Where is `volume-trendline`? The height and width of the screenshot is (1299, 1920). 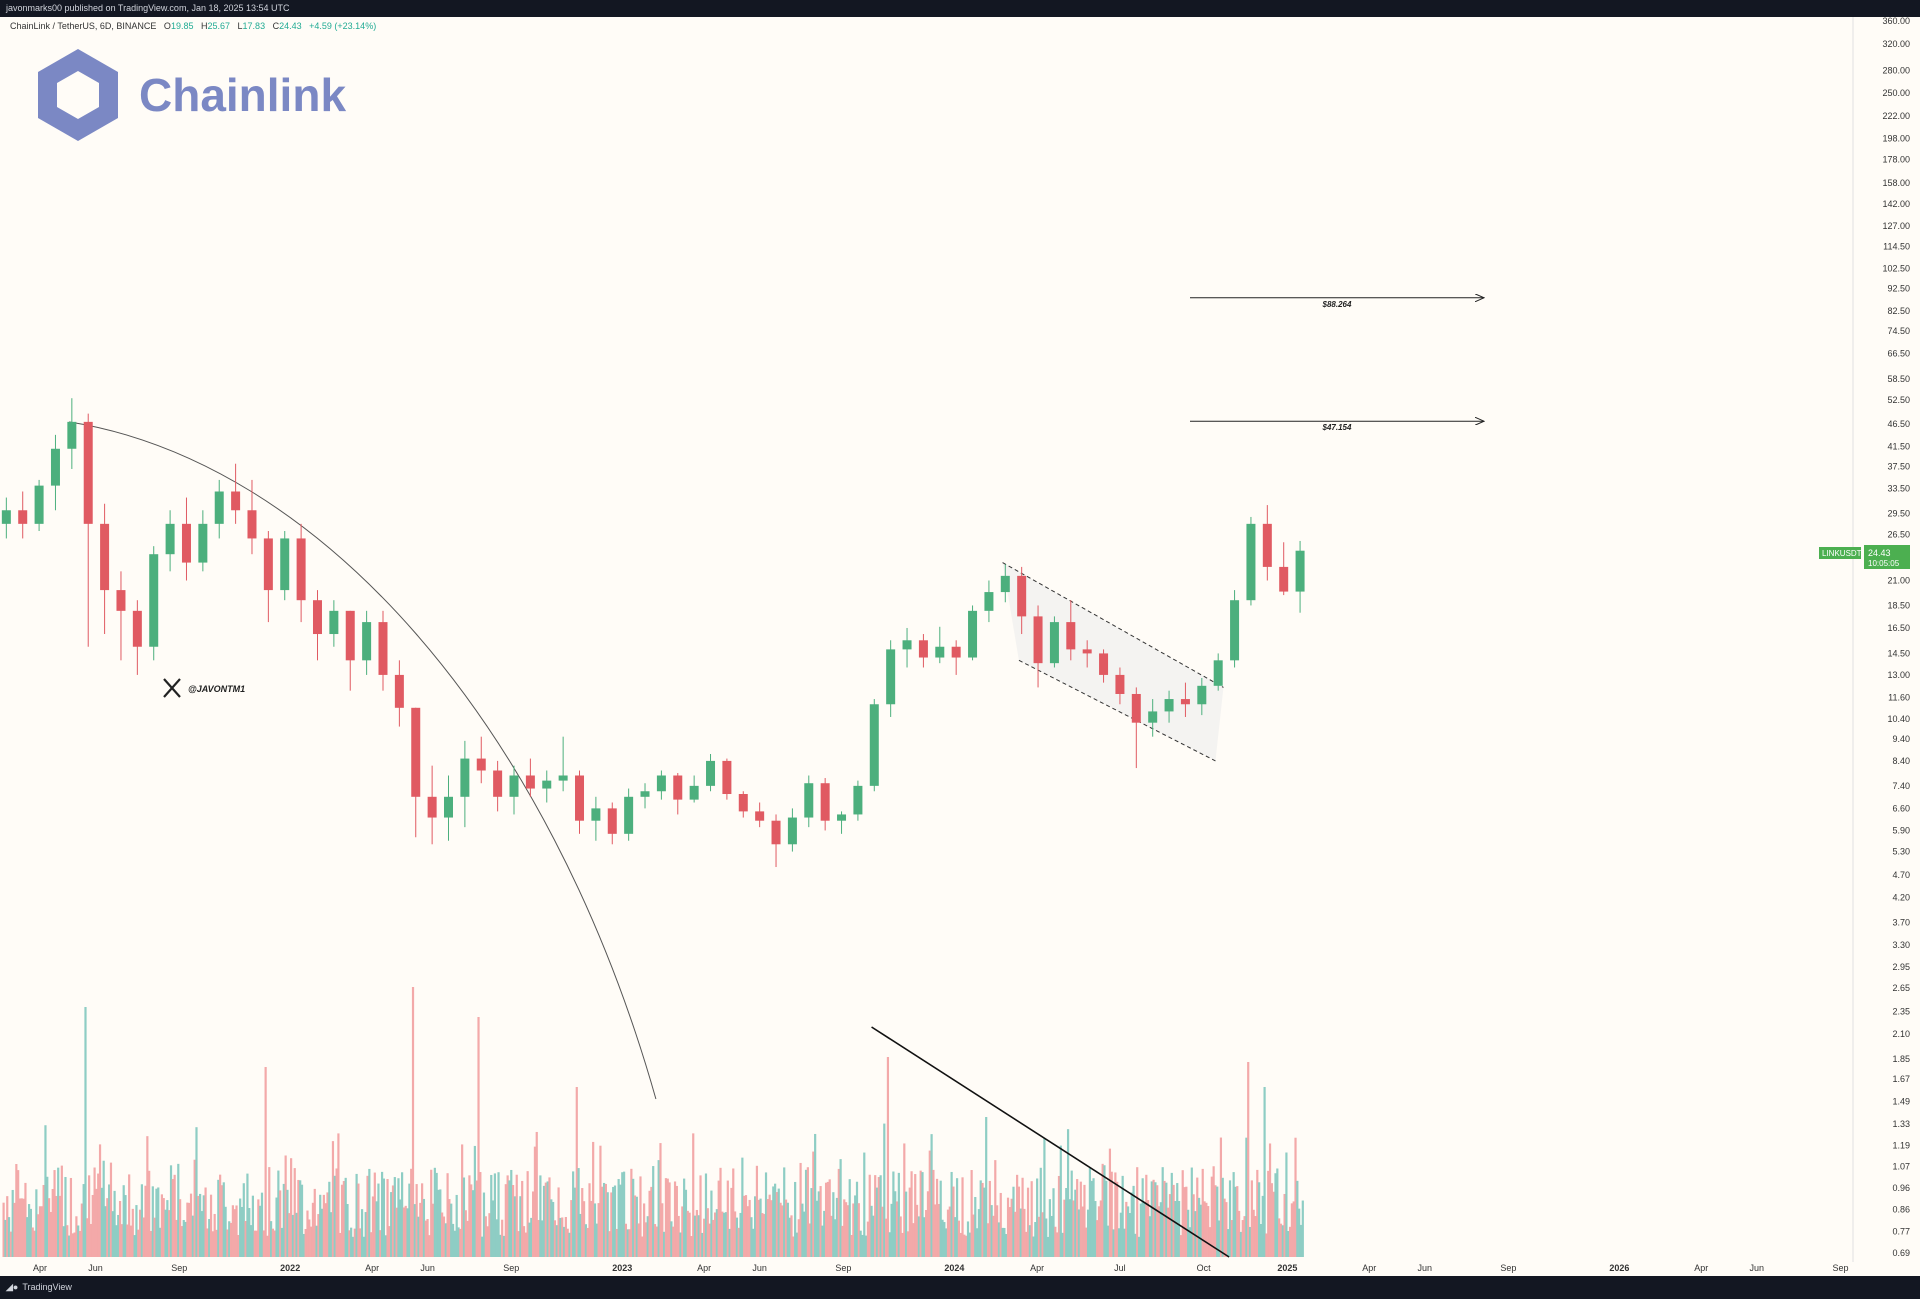
volume-trendline is located at coordinates (1050, 1142).